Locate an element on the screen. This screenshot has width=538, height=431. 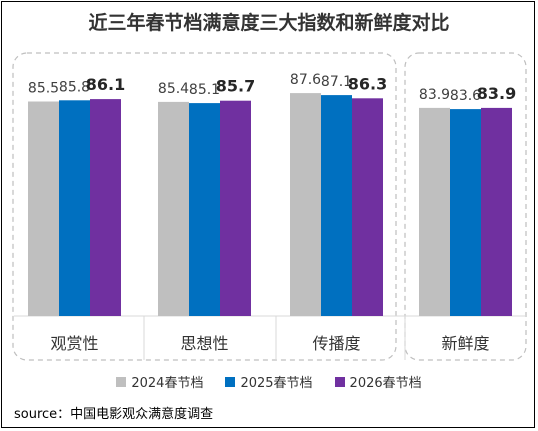
legend-label-2024: 2024春节档 is located at coordinates (167, 383).